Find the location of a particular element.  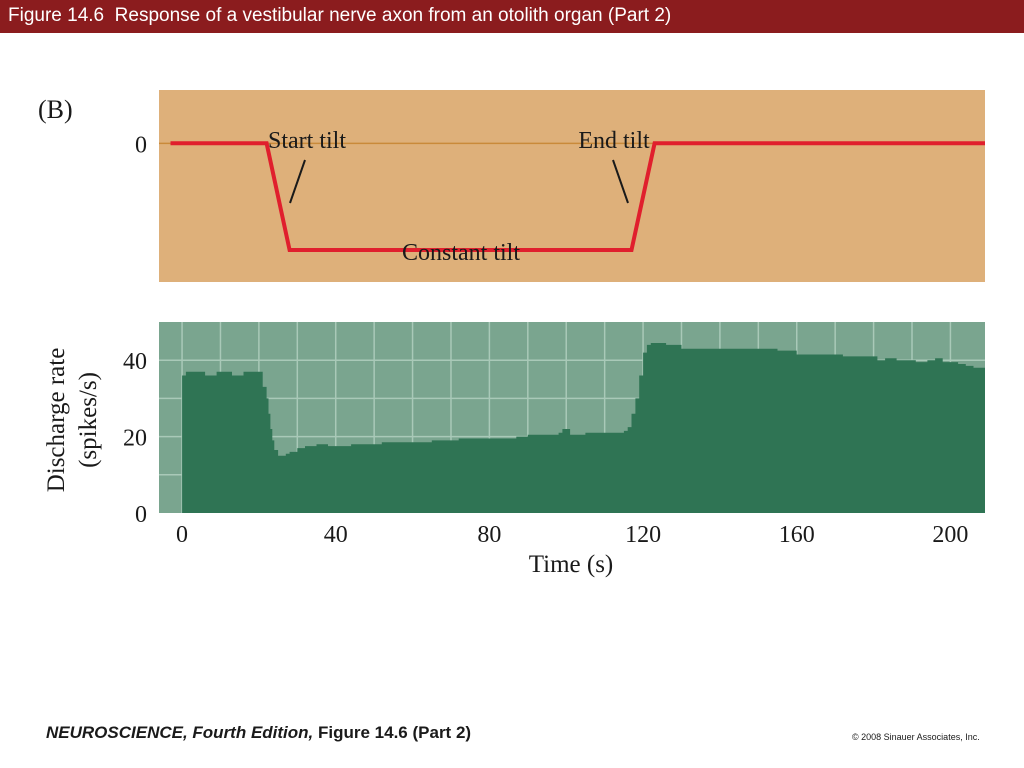

end-tilt-pointer is located at coordinates (620, 181).